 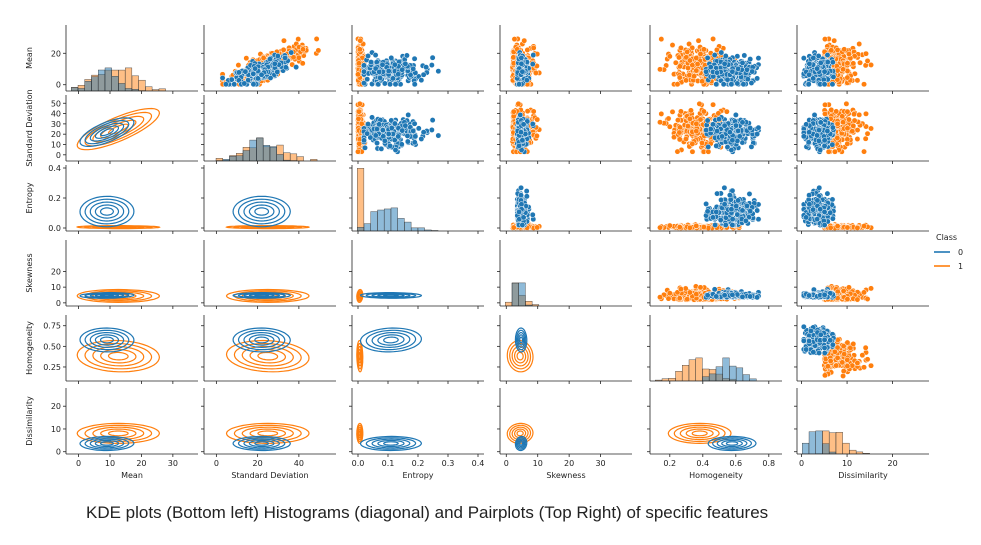 What do you see at coordinates (54, 198) in the screenshot?
I see `y-tick-label: 0.2` at bounding box center [54, 198].